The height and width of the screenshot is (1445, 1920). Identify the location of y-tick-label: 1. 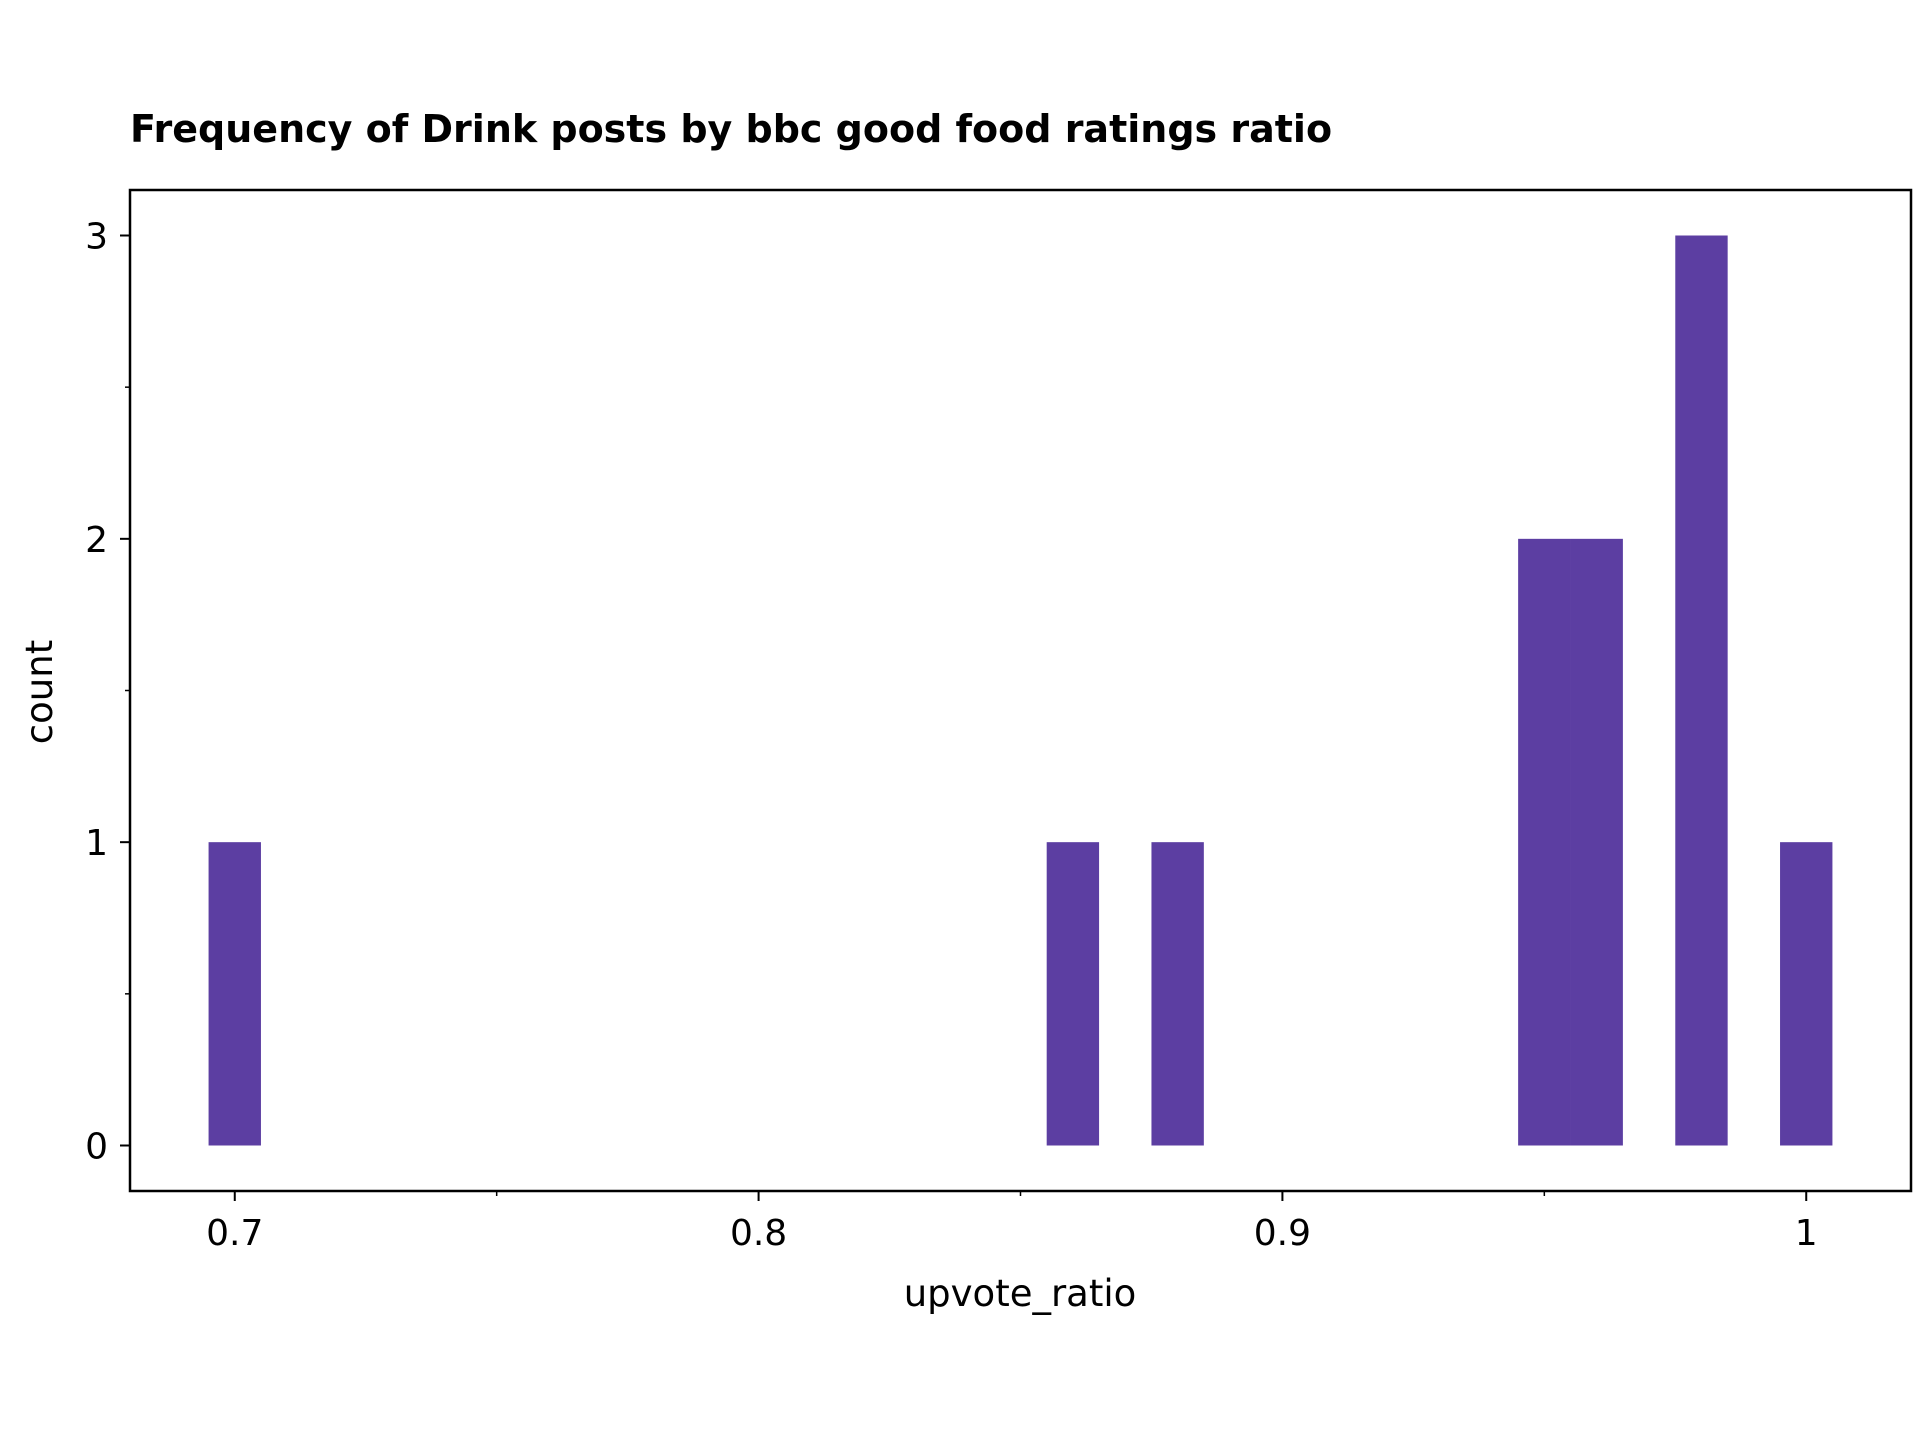
(96, 843).